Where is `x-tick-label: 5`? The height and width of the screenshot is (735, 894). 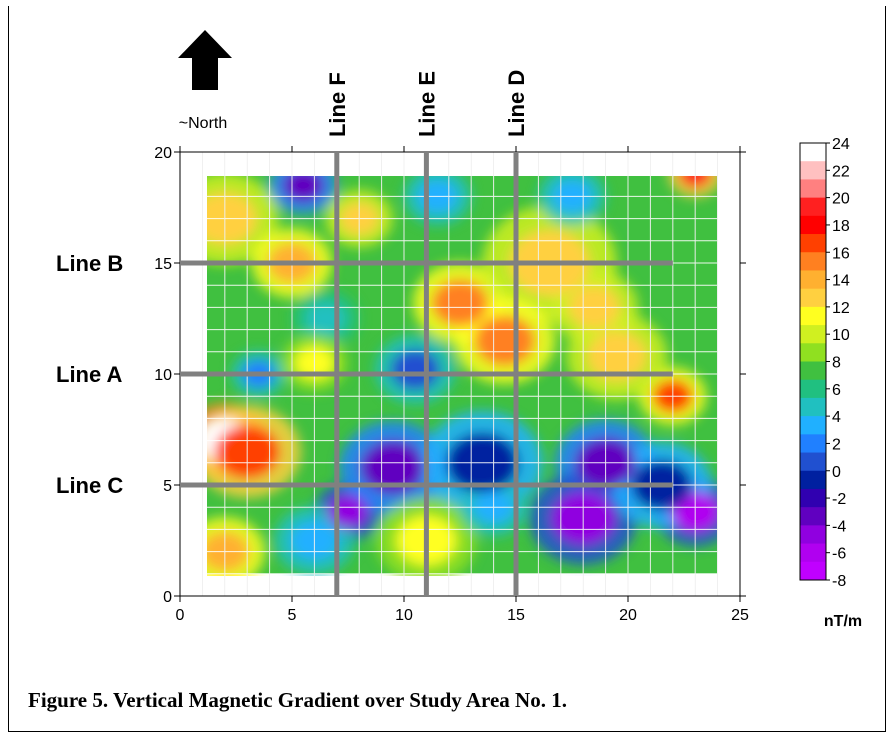
x-tick-label: 5 is located at coordinates (292, 615).